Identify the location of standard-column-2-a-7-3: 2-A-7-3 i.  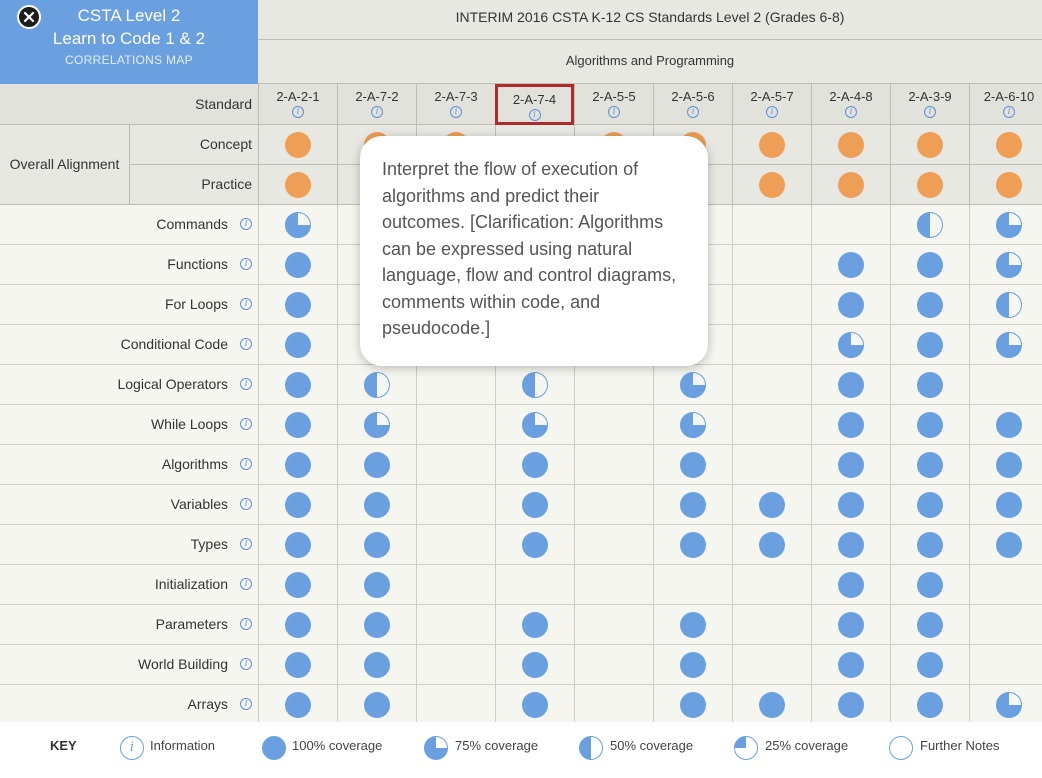
(455, 104).